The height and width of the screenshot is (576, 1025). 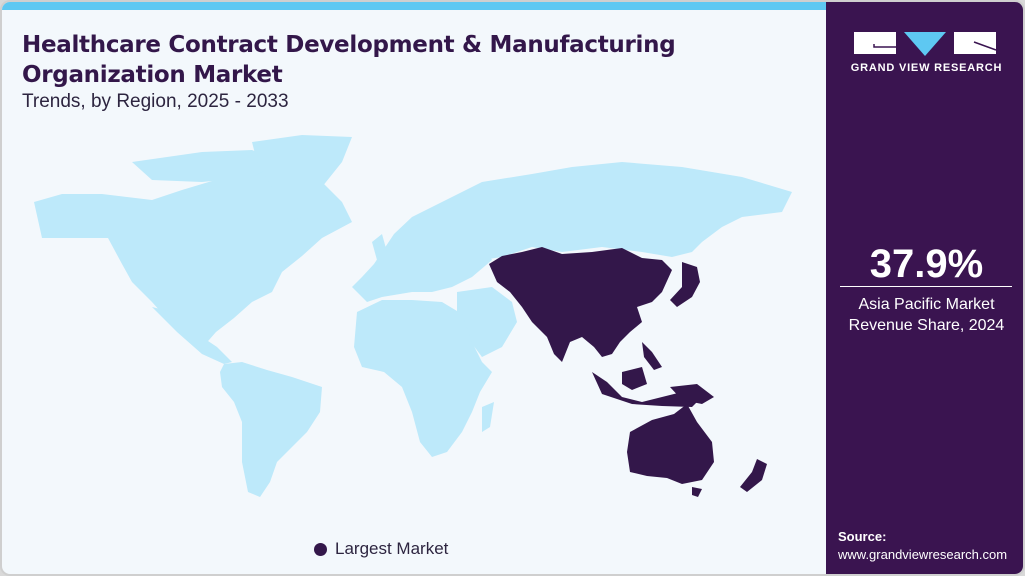 What do you see at coordinates (488, 417) in the screenshot?
I see `region-madagascar` at bounding box center [488, 417].